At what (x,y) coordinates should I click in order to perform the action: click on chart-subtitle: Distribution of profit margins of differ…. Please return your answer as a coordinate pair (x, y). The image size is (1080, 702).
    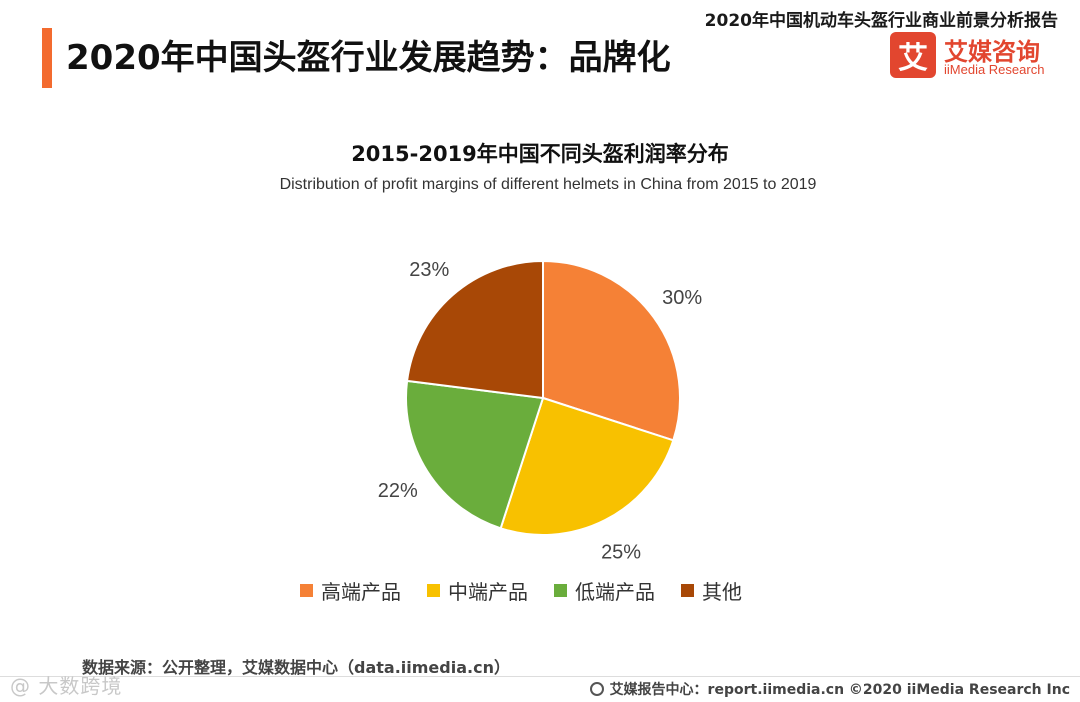
    Looking at the image, I should click on (548, 184).